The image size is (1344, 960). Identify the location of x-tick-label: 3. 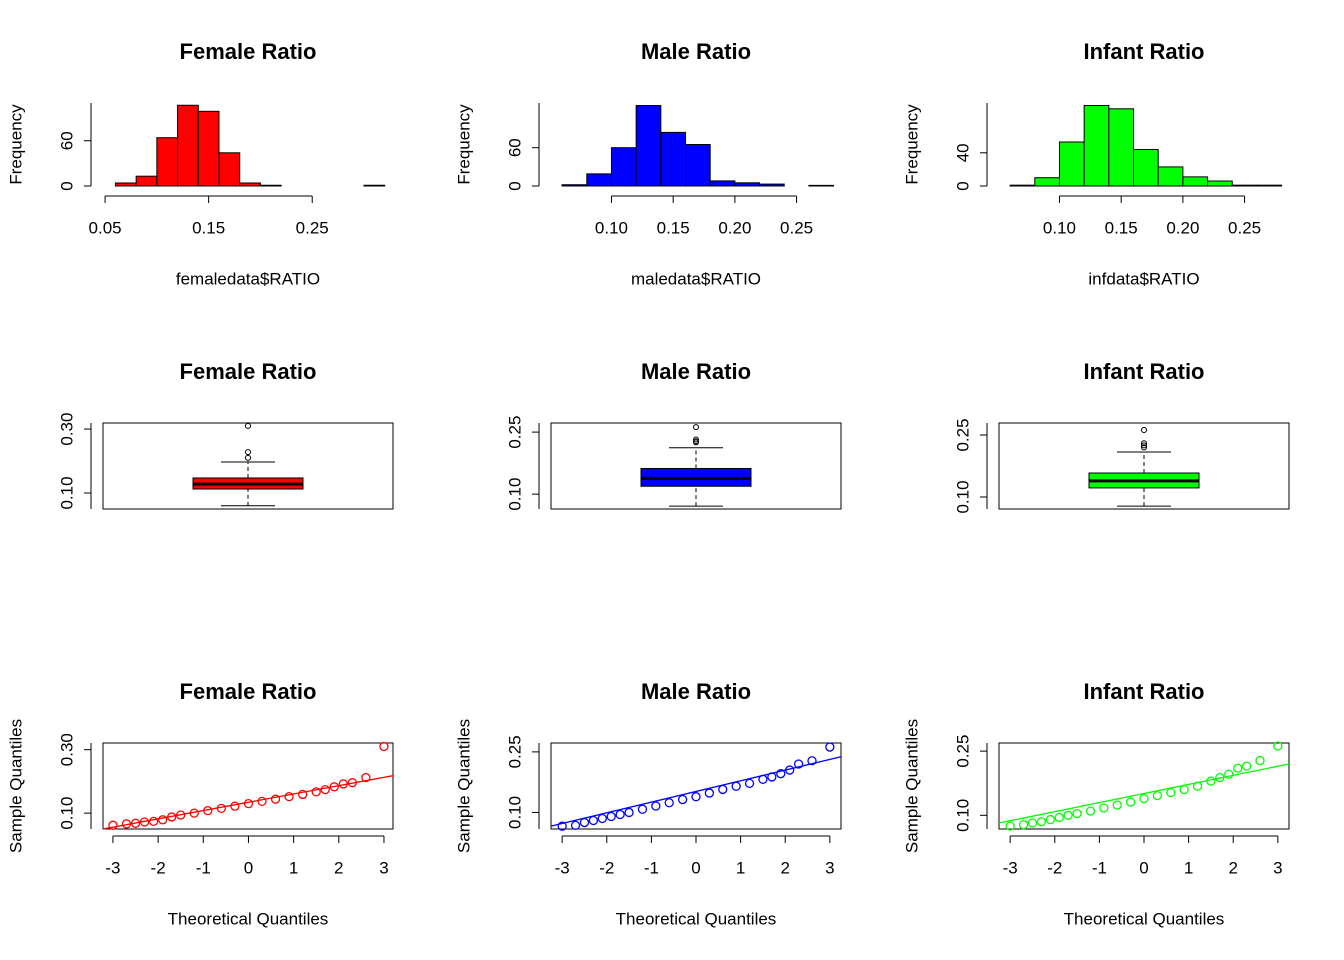
(383, 867).